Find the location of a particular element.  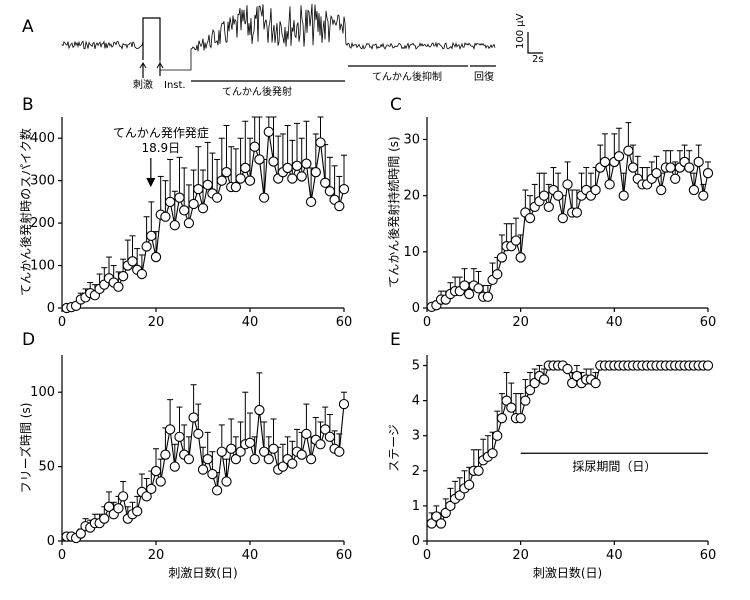

chart-b-y-tick-label: 200 is located at coordinates (42, 223).